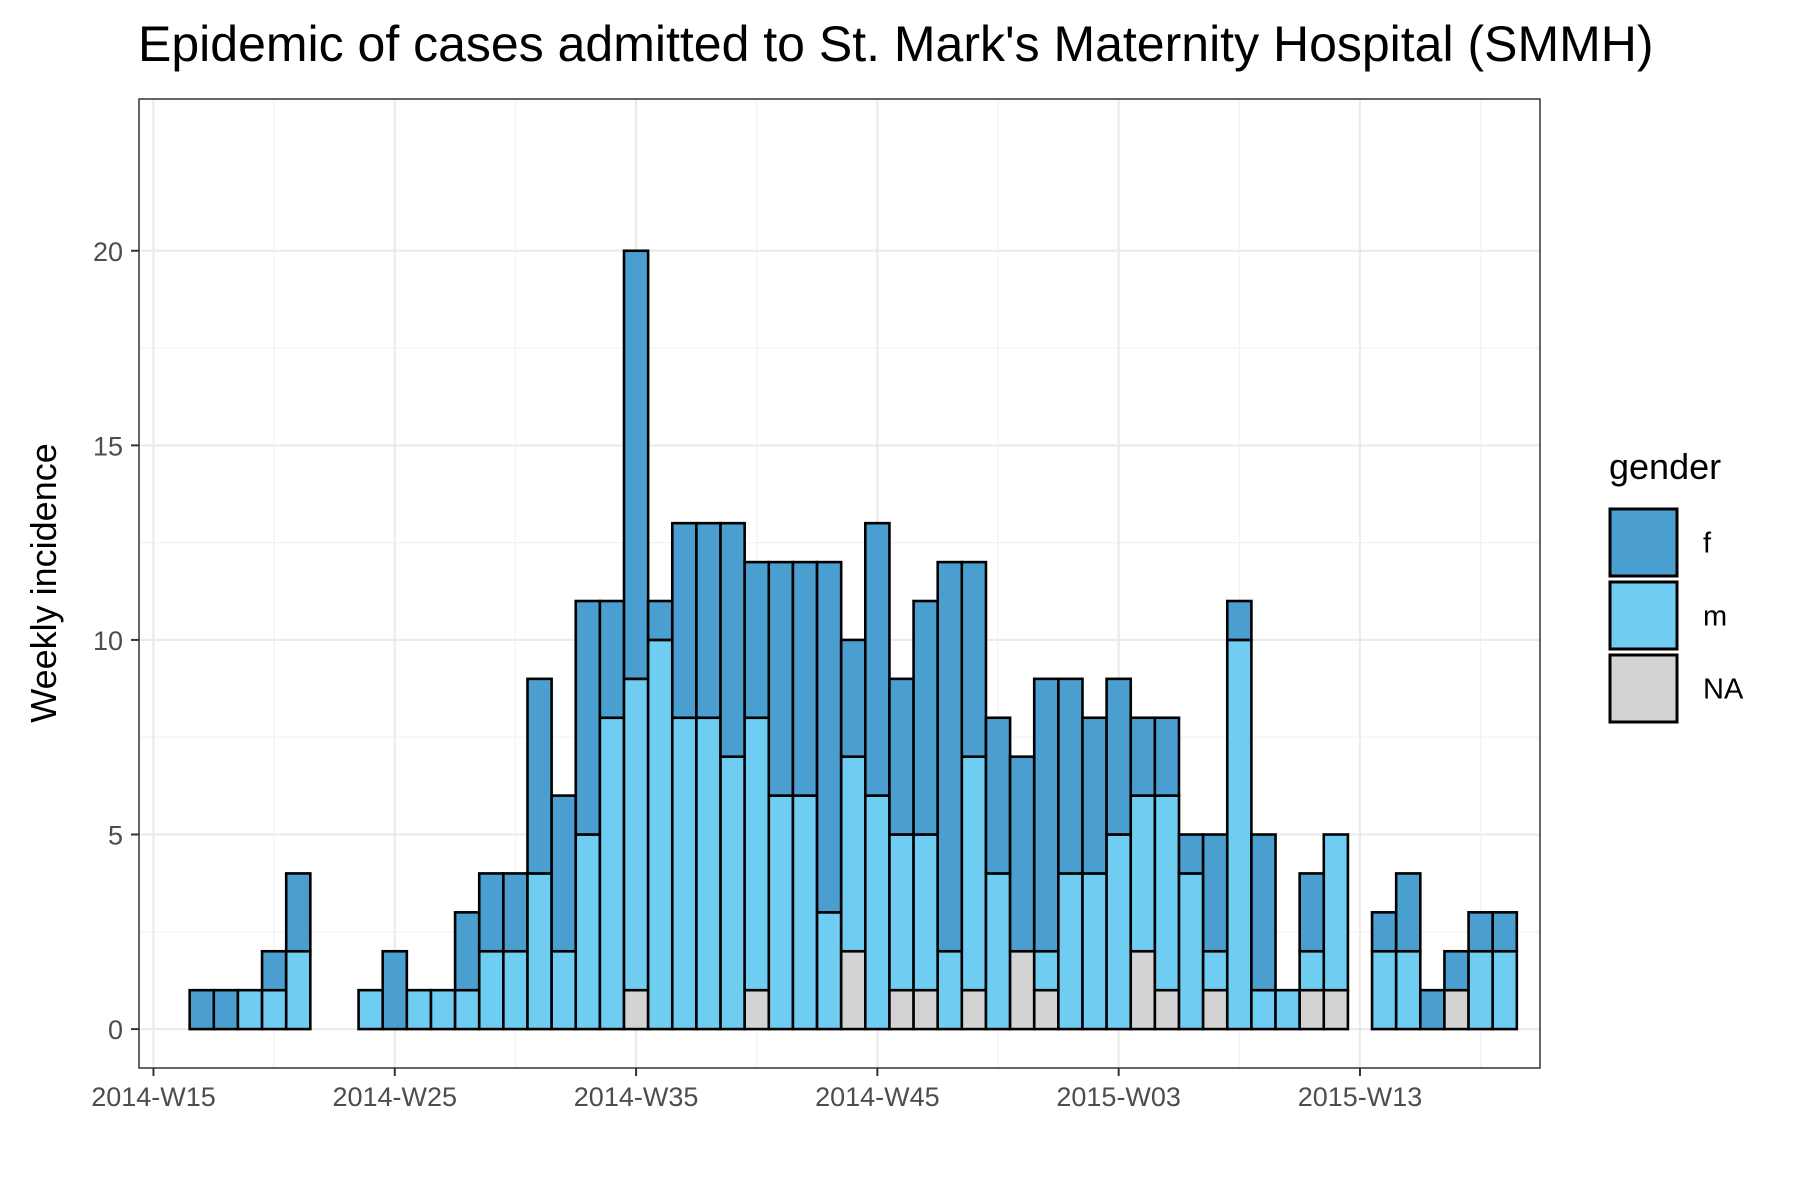 The width and height of the screenshot is (1800, 1200). What do you see at coordinates (394, 1097) in the screenshot?
I see `x-tick-label: 2014-W25` at bounding box center [394, 1097].